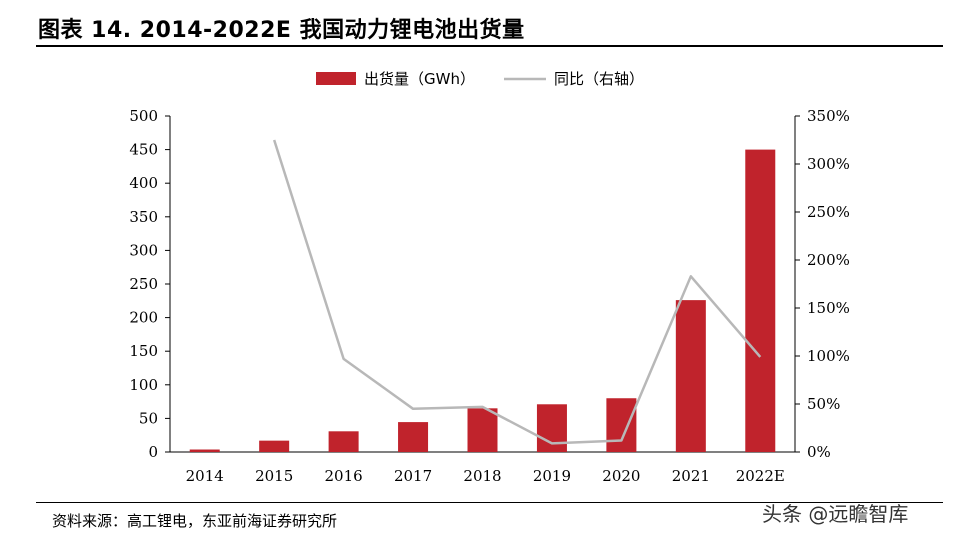 The height and width of the screenshot is (538, 964). What do you see at coordinates (828, 260) in the screenshot?
I see `right-tick-label: 200%` at bounding box center [828, 260].